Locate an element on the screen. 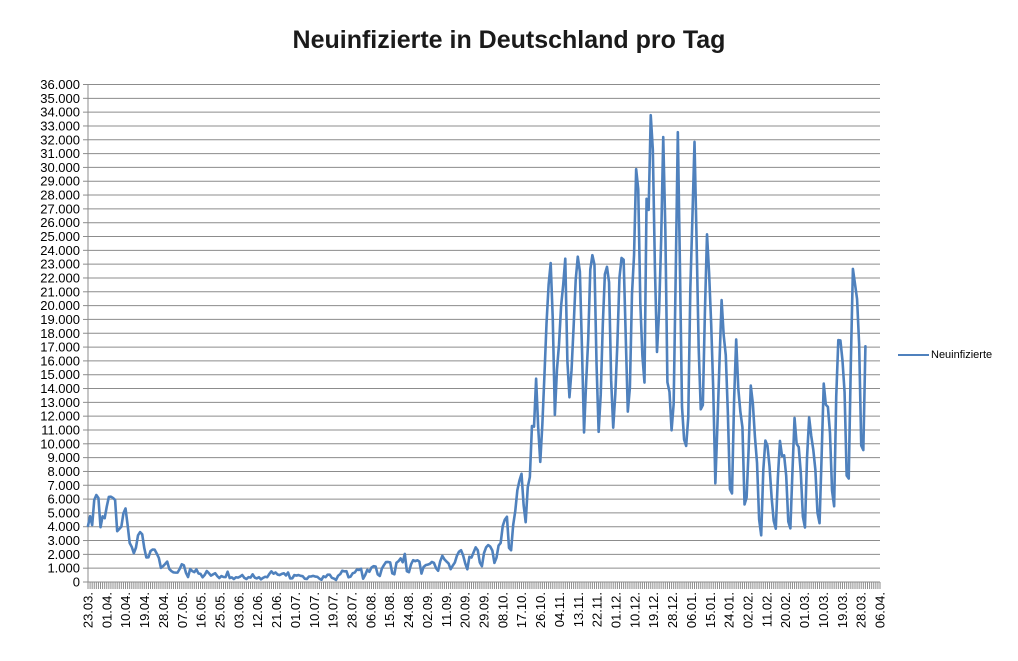 The width and height of the screenshot is (1018, 661). y-axis-label: 25.000 is located at coordinates (60, 236).